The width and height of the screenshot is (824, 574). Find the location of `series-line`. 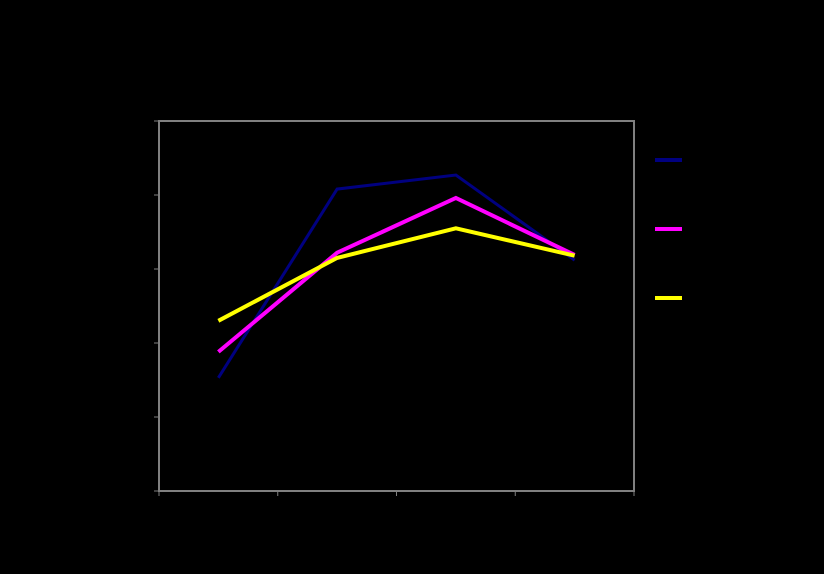

series-line is located at coordinates (396, 274).